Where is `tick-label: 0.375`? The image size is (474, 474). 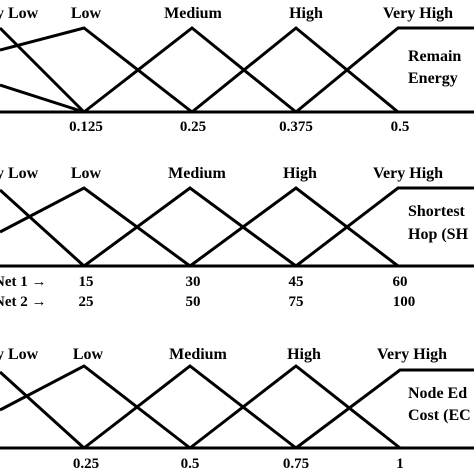 tick-label: 0.375 is located at coordinates (296, 127).